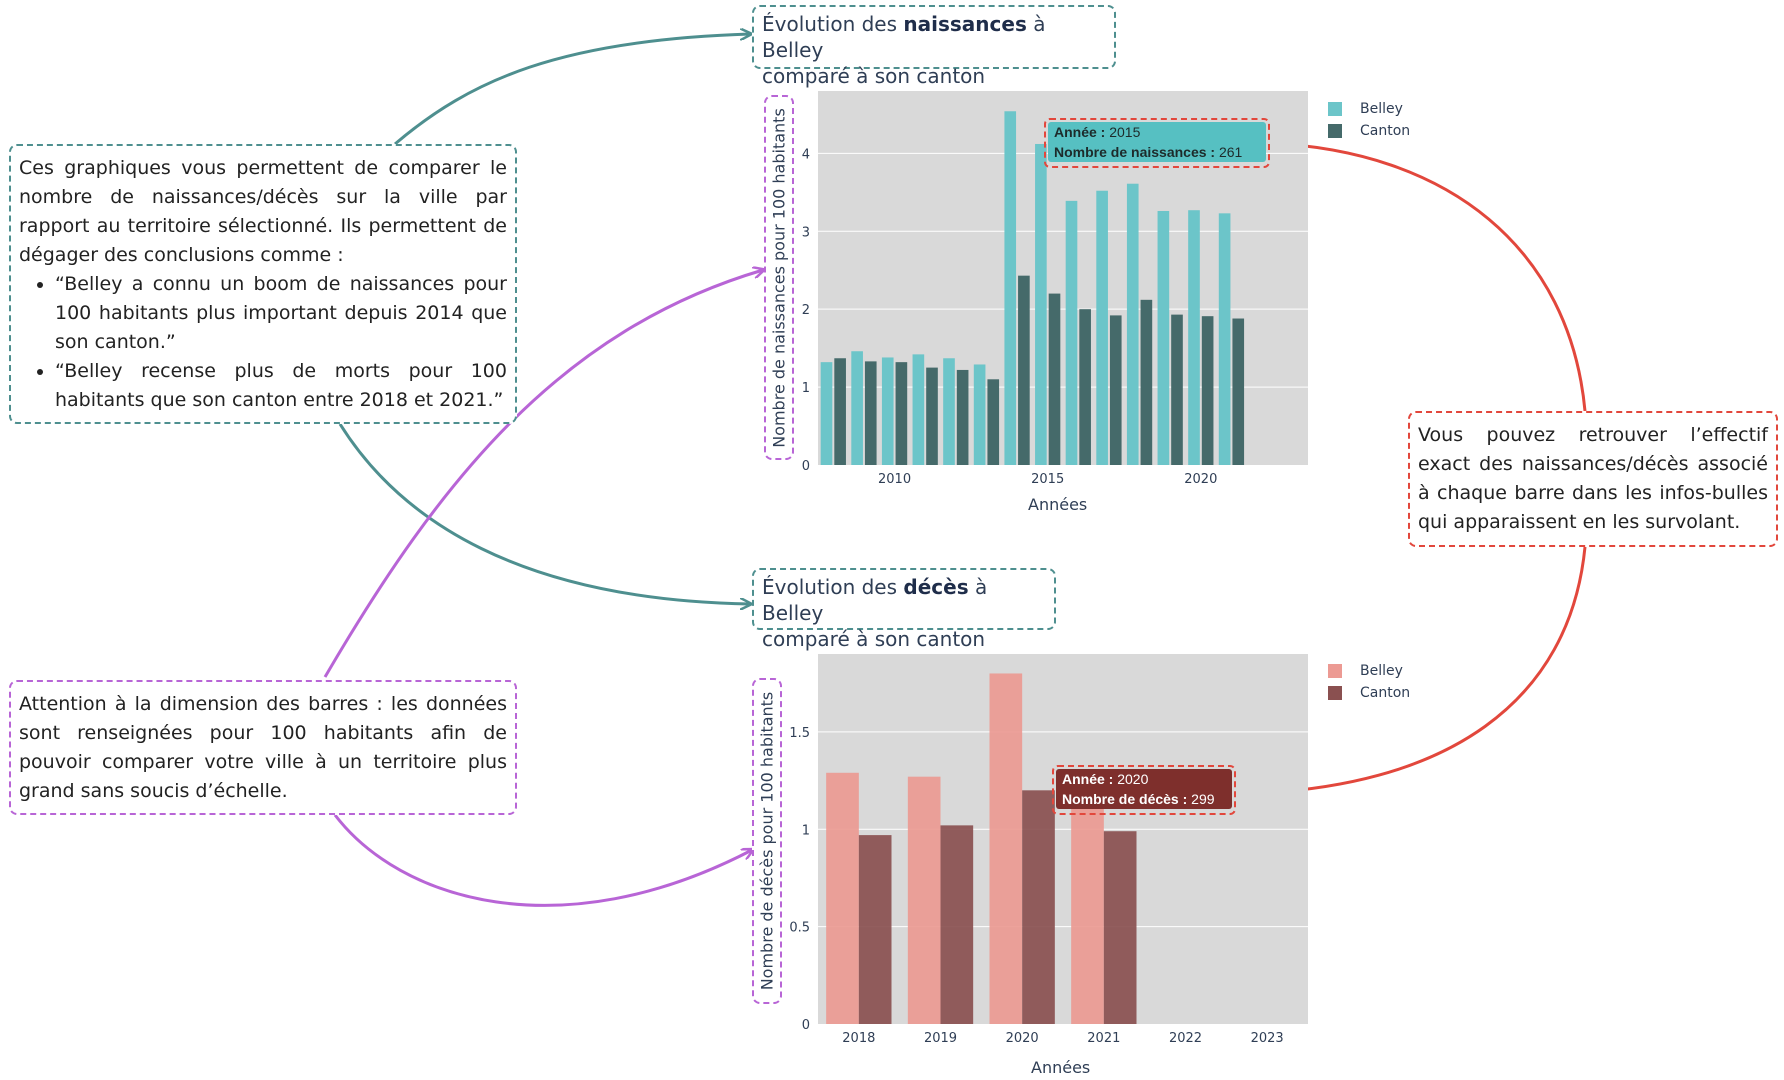  Describe the element at coordinates (904, 37) in the screenshot. I see `births-title-post: à Belley` at that location.